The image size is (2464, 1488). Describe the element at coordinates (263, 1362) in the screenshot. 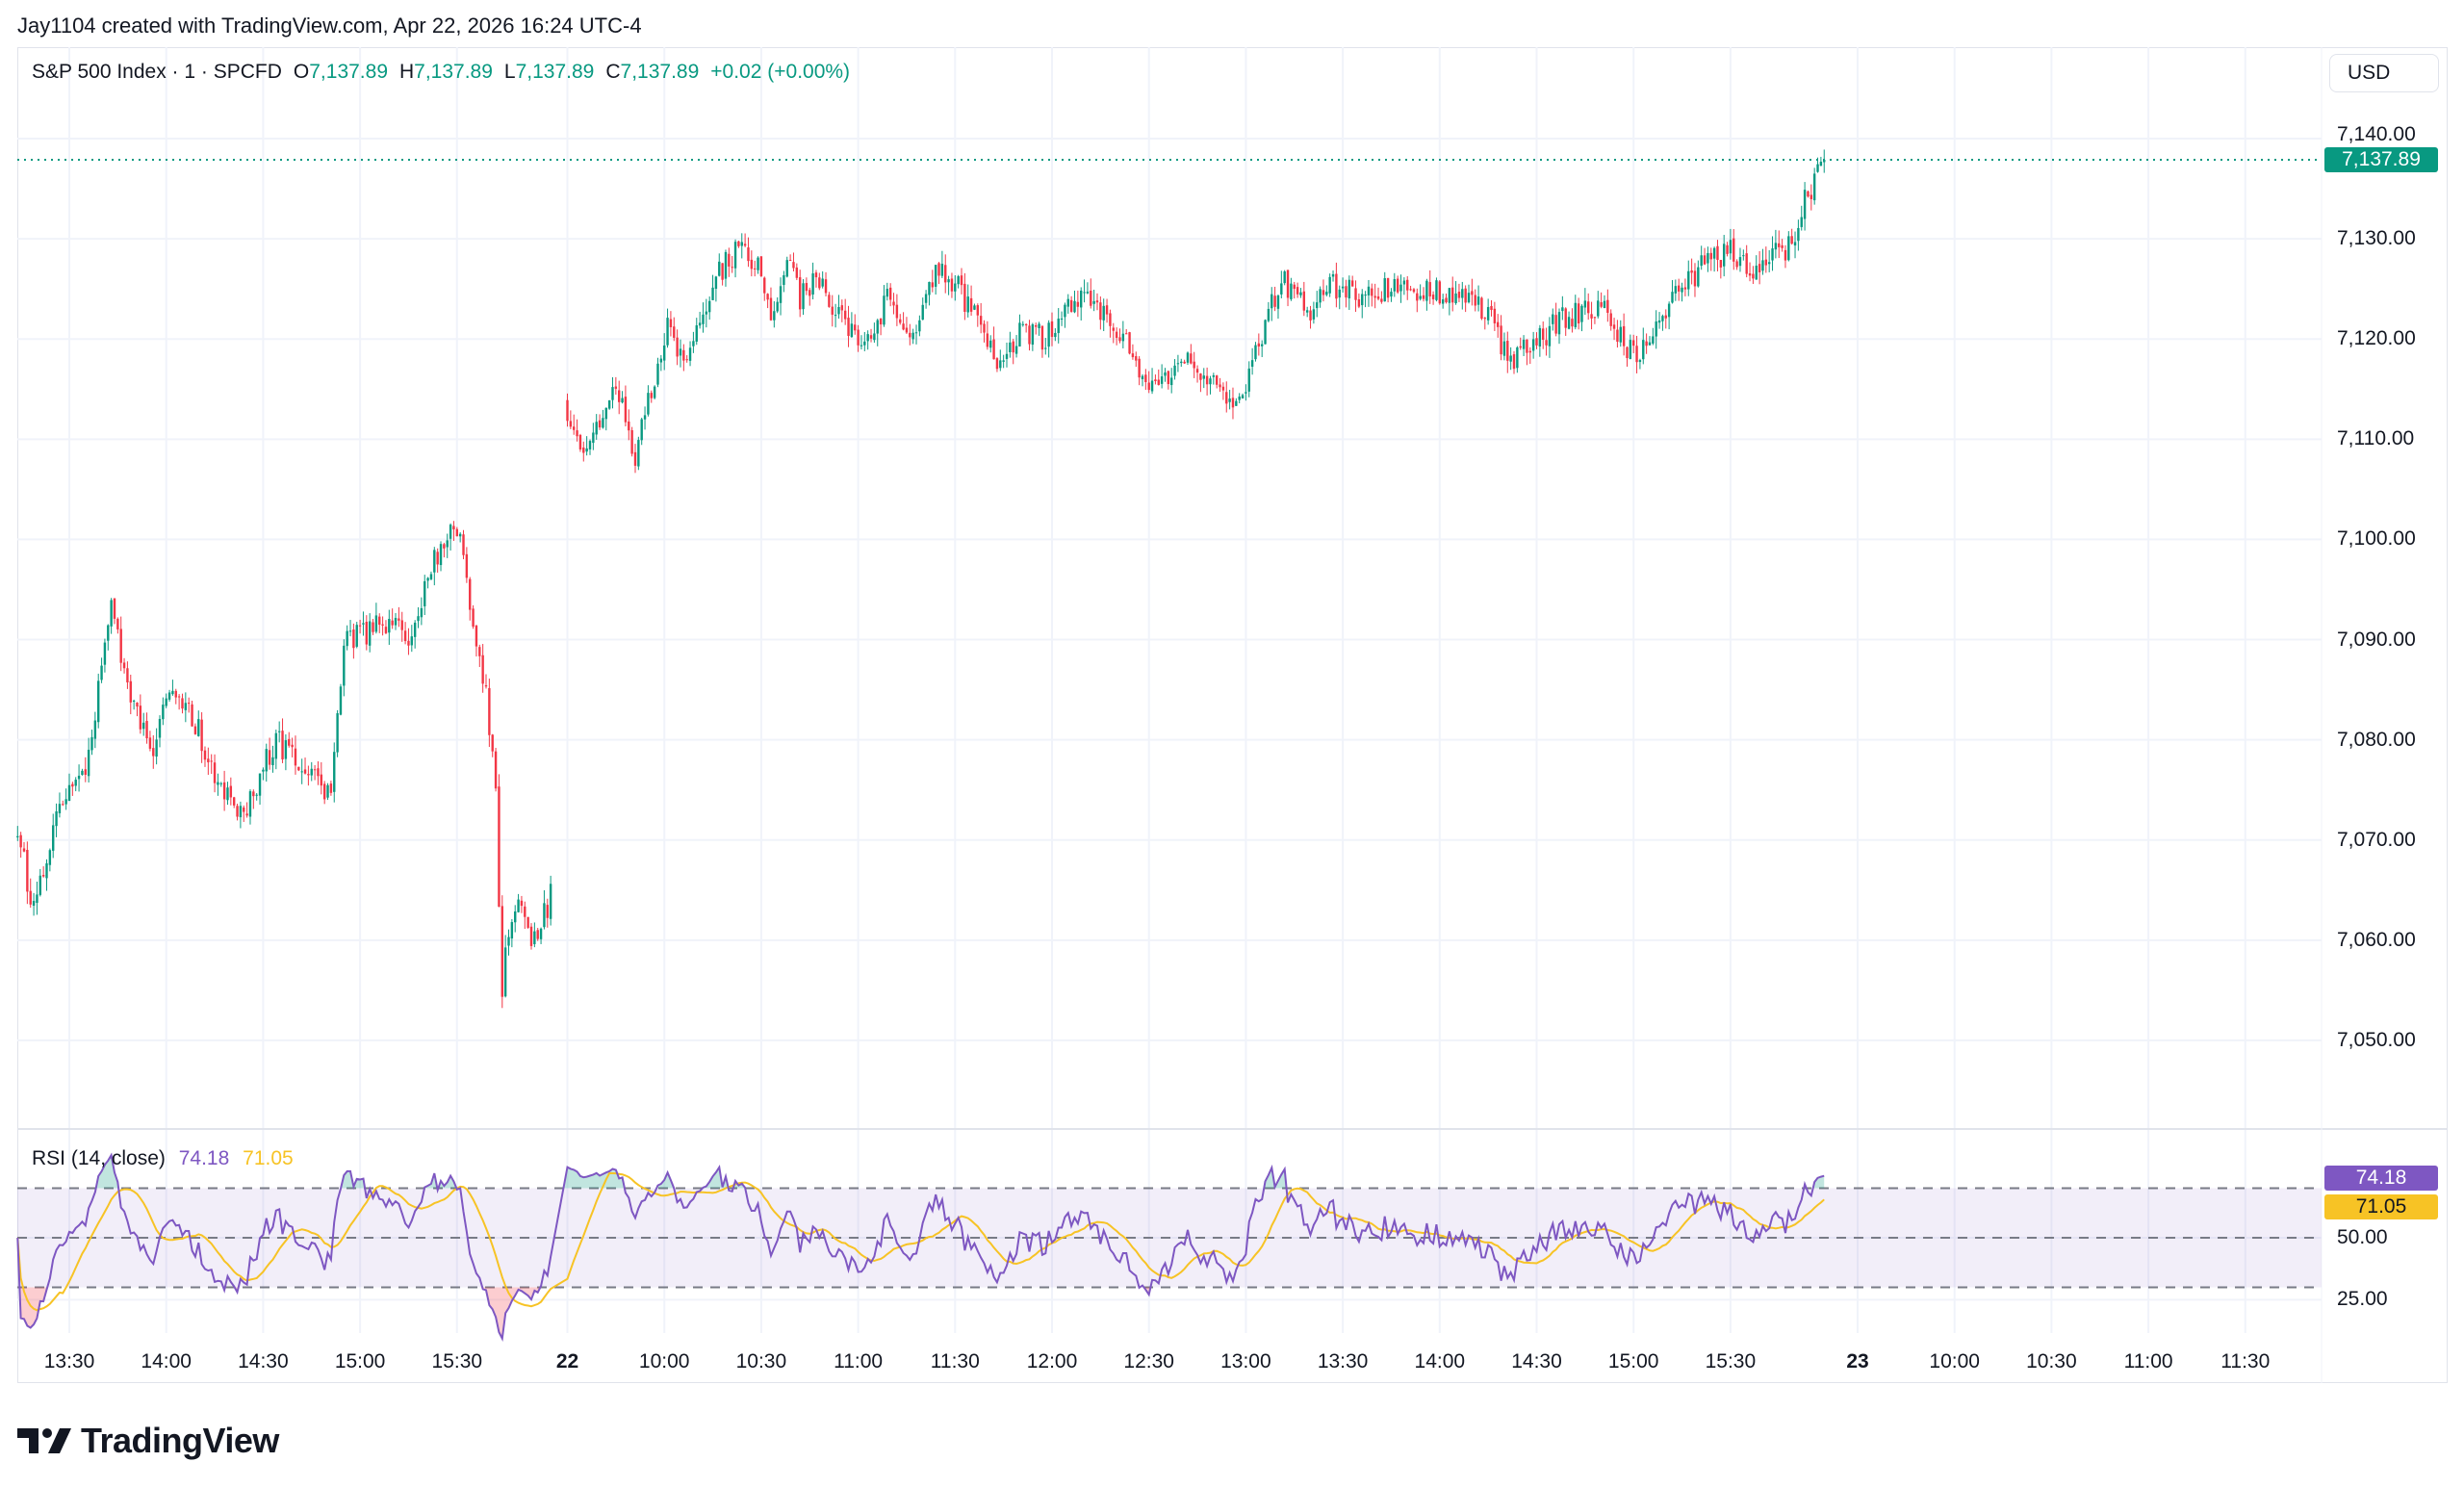

I see `time-tick-label: 14:30` at that location.